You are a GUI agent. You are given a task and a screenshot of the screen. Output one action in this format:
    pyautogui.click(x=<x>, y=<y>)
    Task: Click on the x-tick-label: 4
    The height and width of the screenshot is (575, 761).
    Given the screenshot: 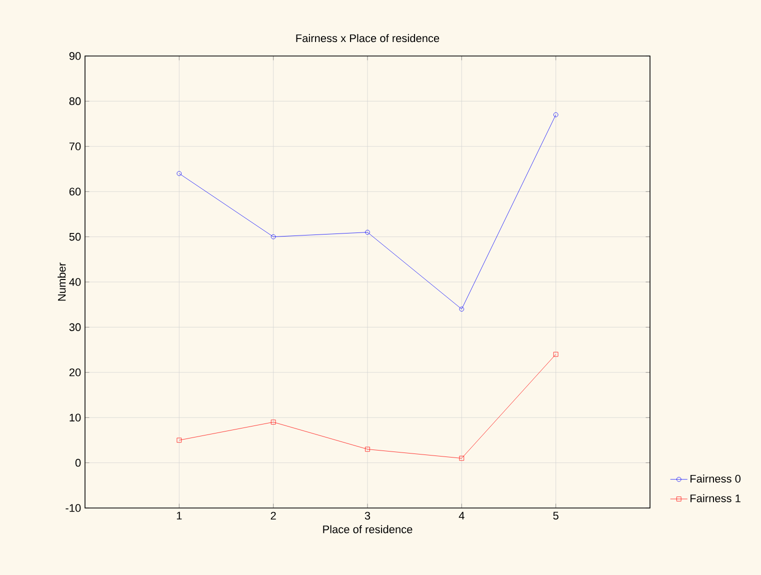 What is the action you would take?
    pyautogui.click(x=461, y=516)
    